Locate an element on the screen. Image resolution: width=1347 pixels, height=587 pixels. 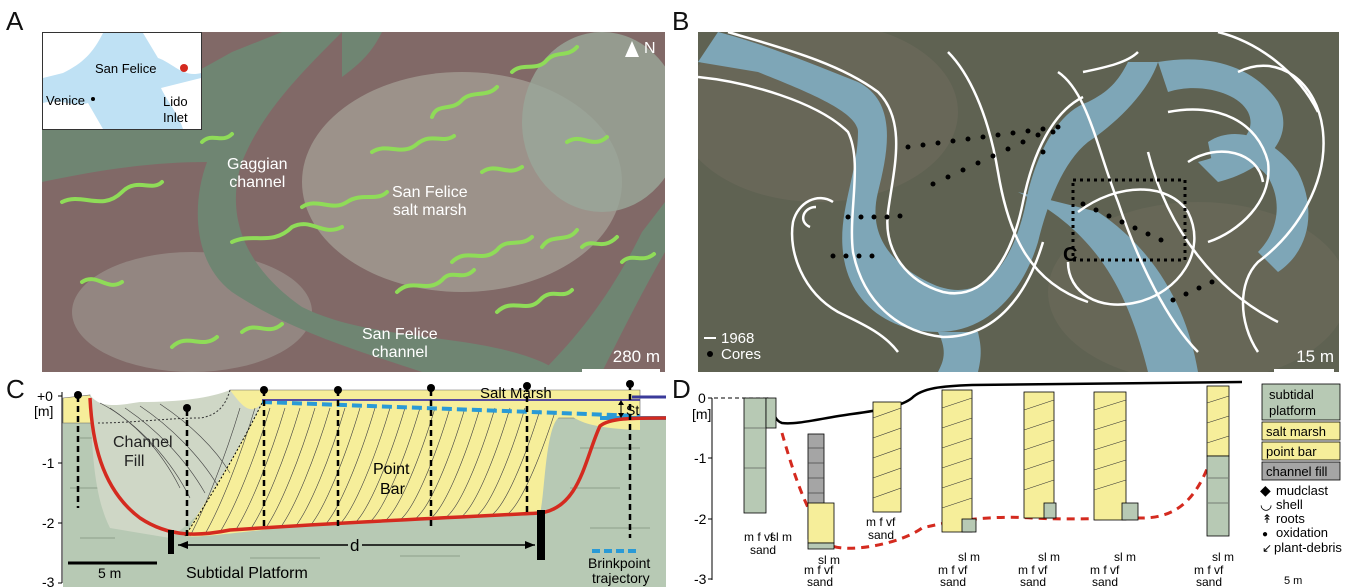
c-ytick-1: -1 is located at coordinates (48, 463).